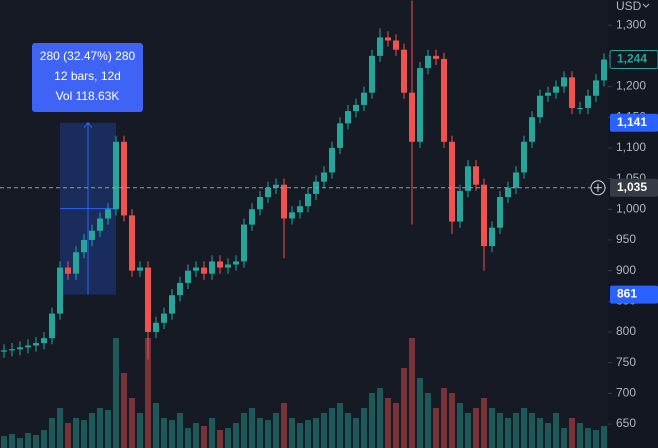  What do you see at coordinates (626, 423) in the screenshot?
I see `y-tick-label: 650` at bounding box center [626, 423].